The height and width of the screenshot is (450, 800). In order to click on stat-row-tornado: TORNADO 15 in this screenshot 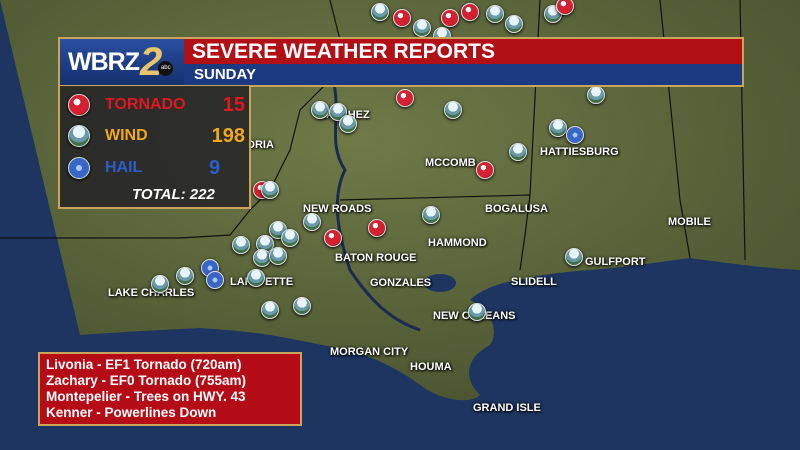, I will do `click(158, 105)`.